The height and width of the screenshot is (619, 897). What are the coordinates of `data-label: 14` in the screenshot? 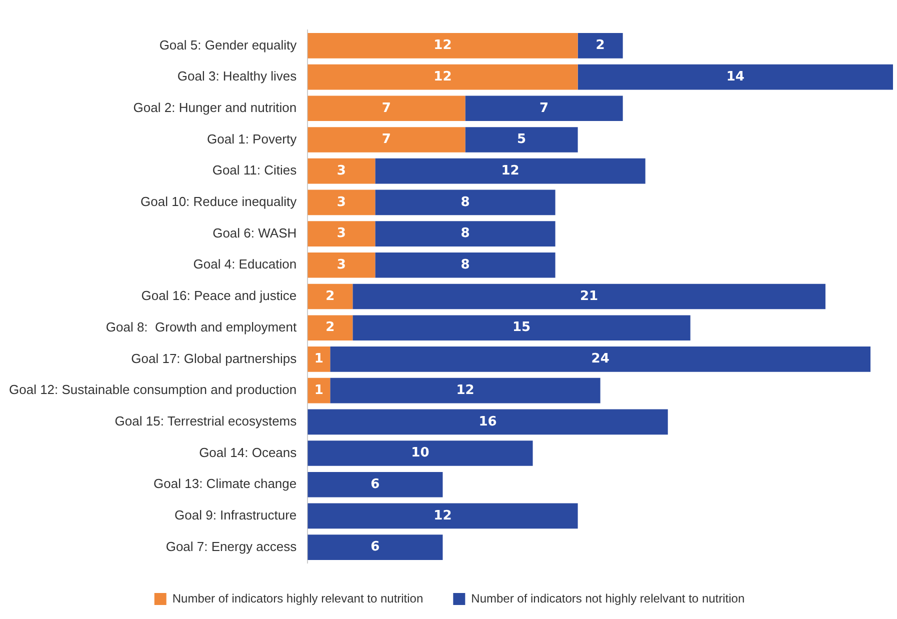 It's located at (735, 76).